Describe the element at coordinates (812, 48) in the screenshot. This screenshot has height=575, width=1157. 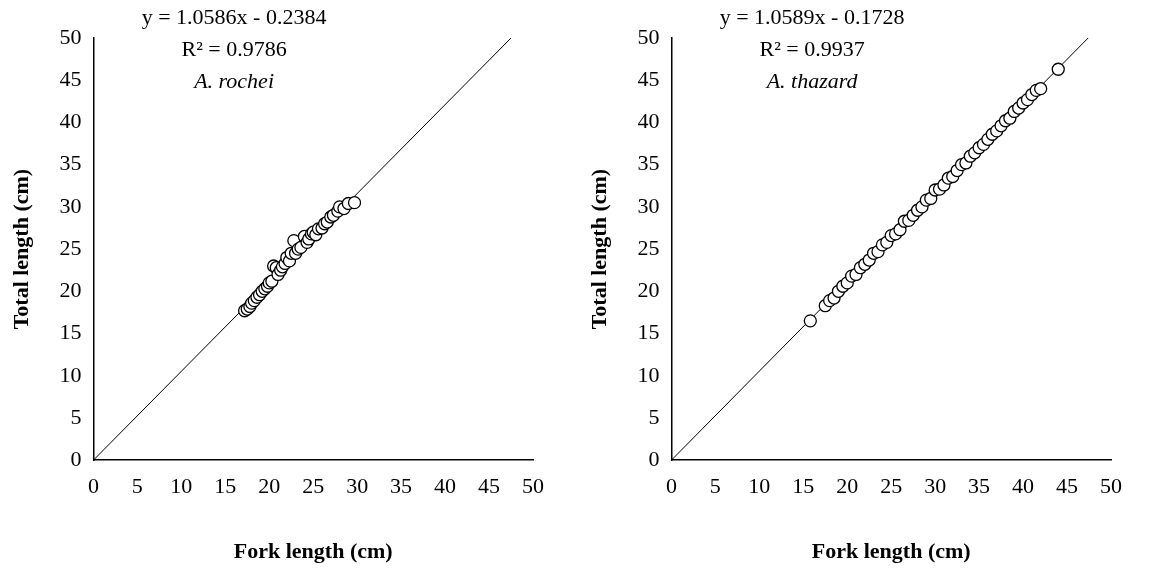
I see `annotation: R² = 0.9937` at that location.